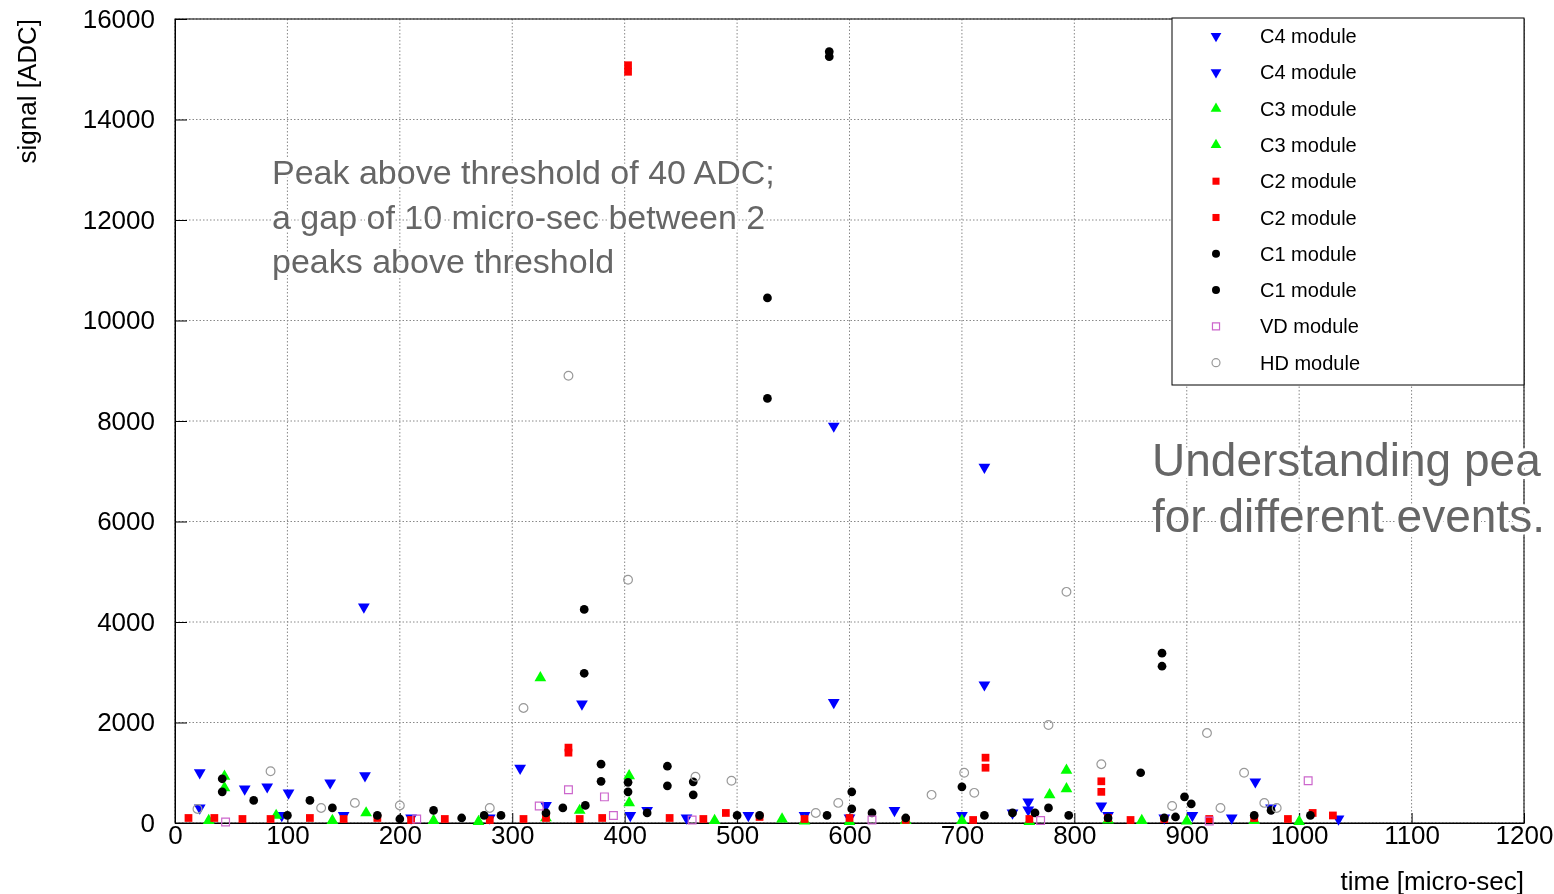 The width and height of the screenshot is (1554, 894). Describe the element at coordinates (1075, 835) in the screenshot. I see `x-tick-label: 800` at that location.